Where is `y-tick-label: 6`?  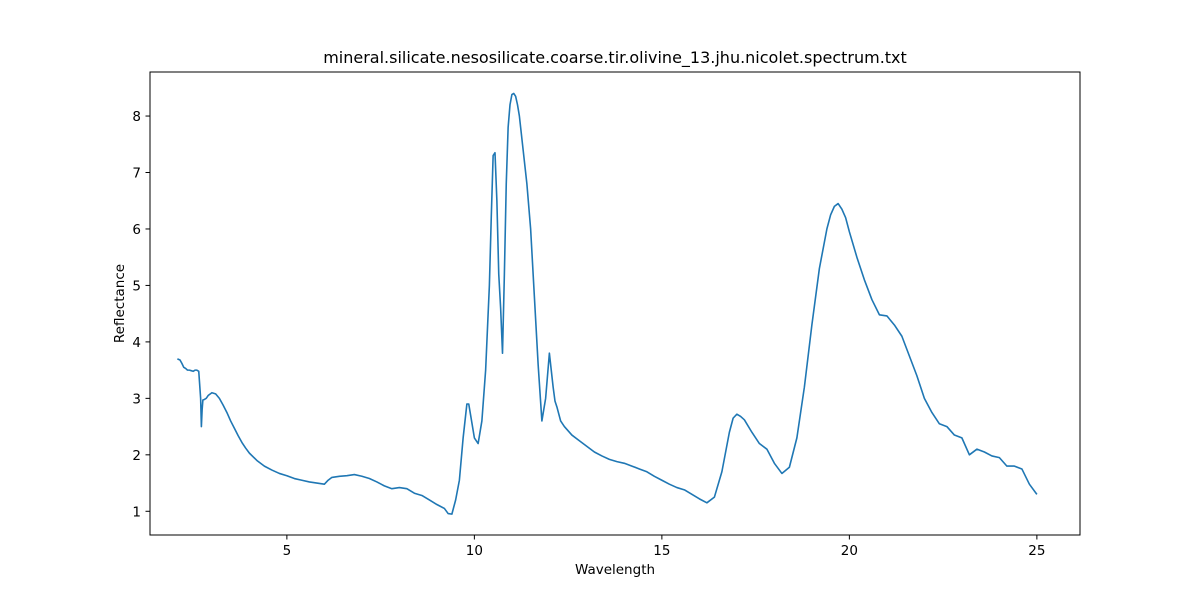
y-tick-label: 6 is located at coordinates (136, 230).